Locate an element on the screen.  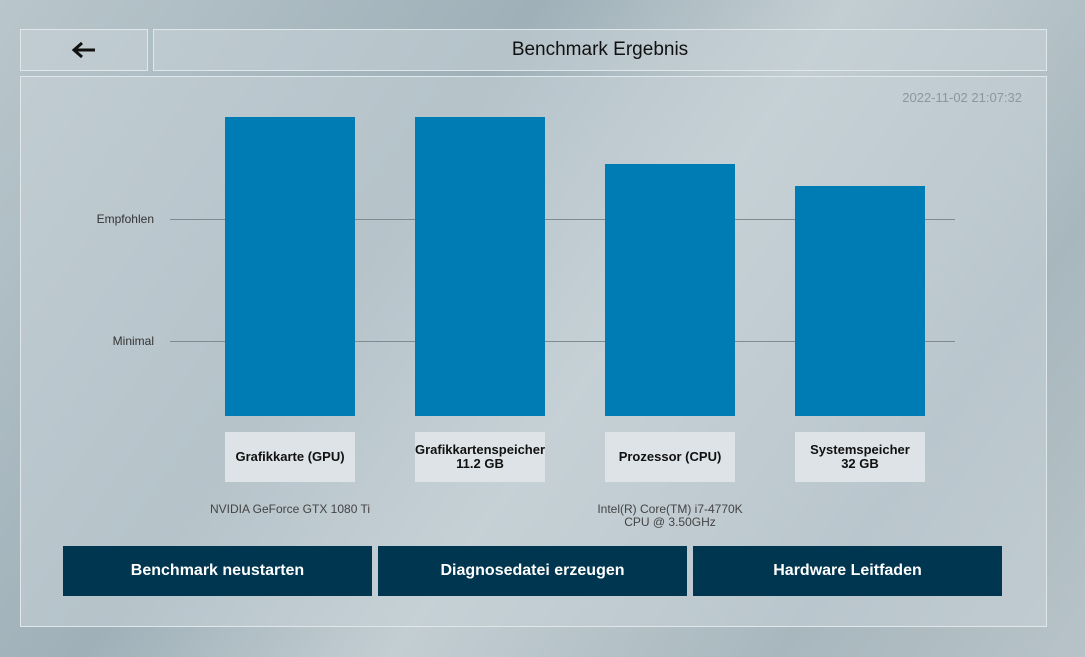
back-button is located at coordinates (84, 50).